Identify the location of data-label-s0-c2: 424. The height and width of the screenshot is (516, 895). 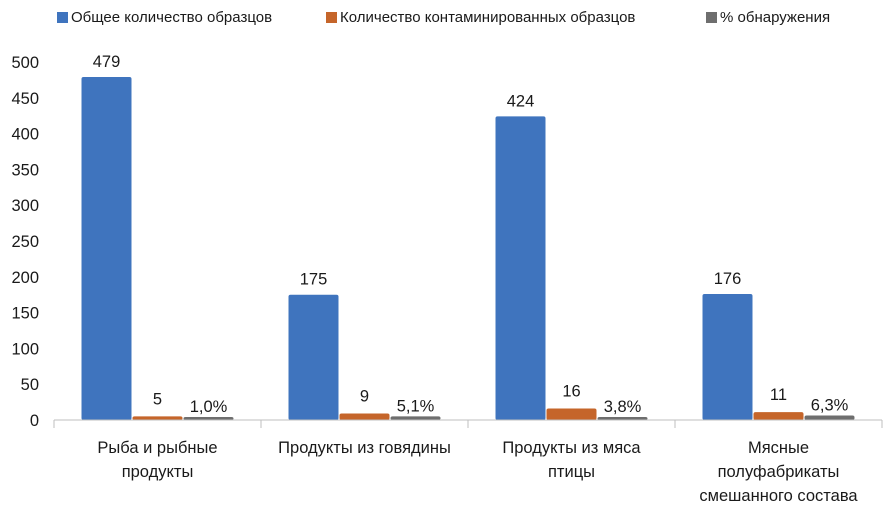
(521, 101).